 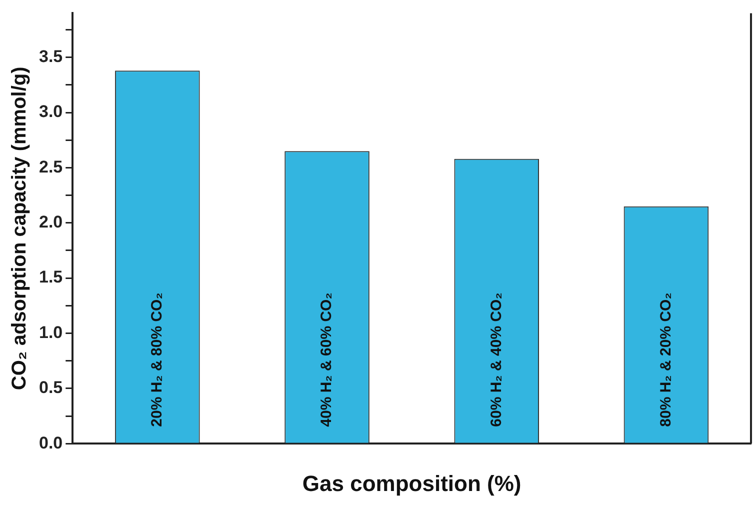 I want to click on x-tick-label: 20% H₂ & 80% CO₂, so click(x=157, y=359).